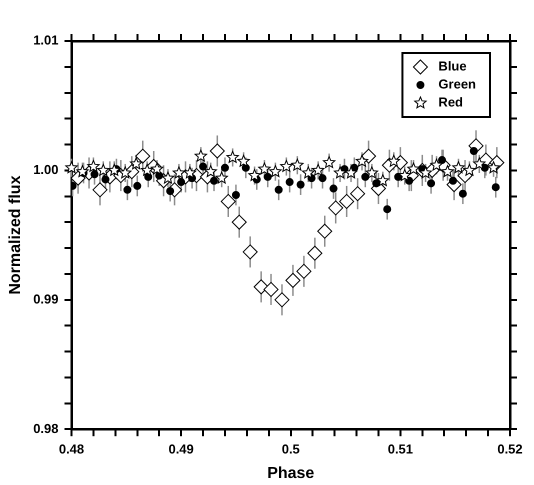 The width and height of the screenshot is (534, 485). What do you see at coordinates (181, 449) in the screenshot?
I see `x-tick-label: 0.49` at bounding box center [181, 449].